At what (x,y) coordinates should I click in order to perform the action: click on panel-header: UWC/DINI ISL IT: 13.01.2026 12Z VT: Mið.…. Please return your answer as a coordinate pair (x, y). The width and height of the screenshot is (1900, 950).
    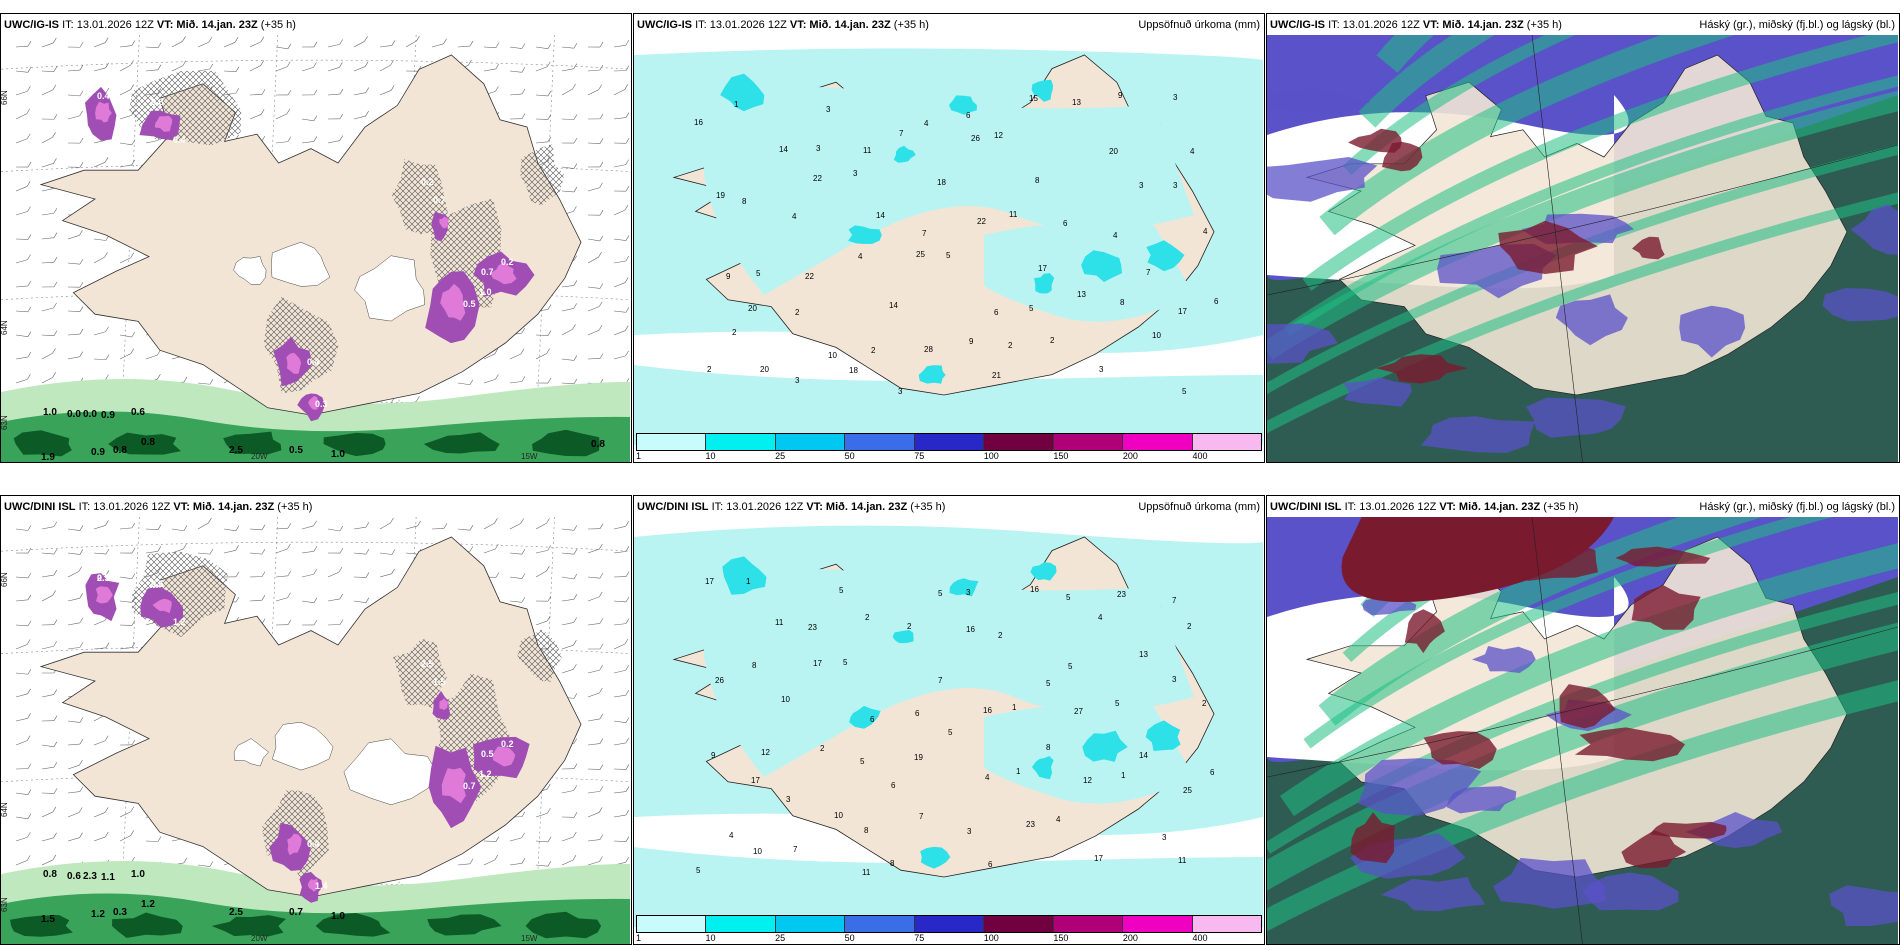
    Looking at the image, I should click on (1582, 507).